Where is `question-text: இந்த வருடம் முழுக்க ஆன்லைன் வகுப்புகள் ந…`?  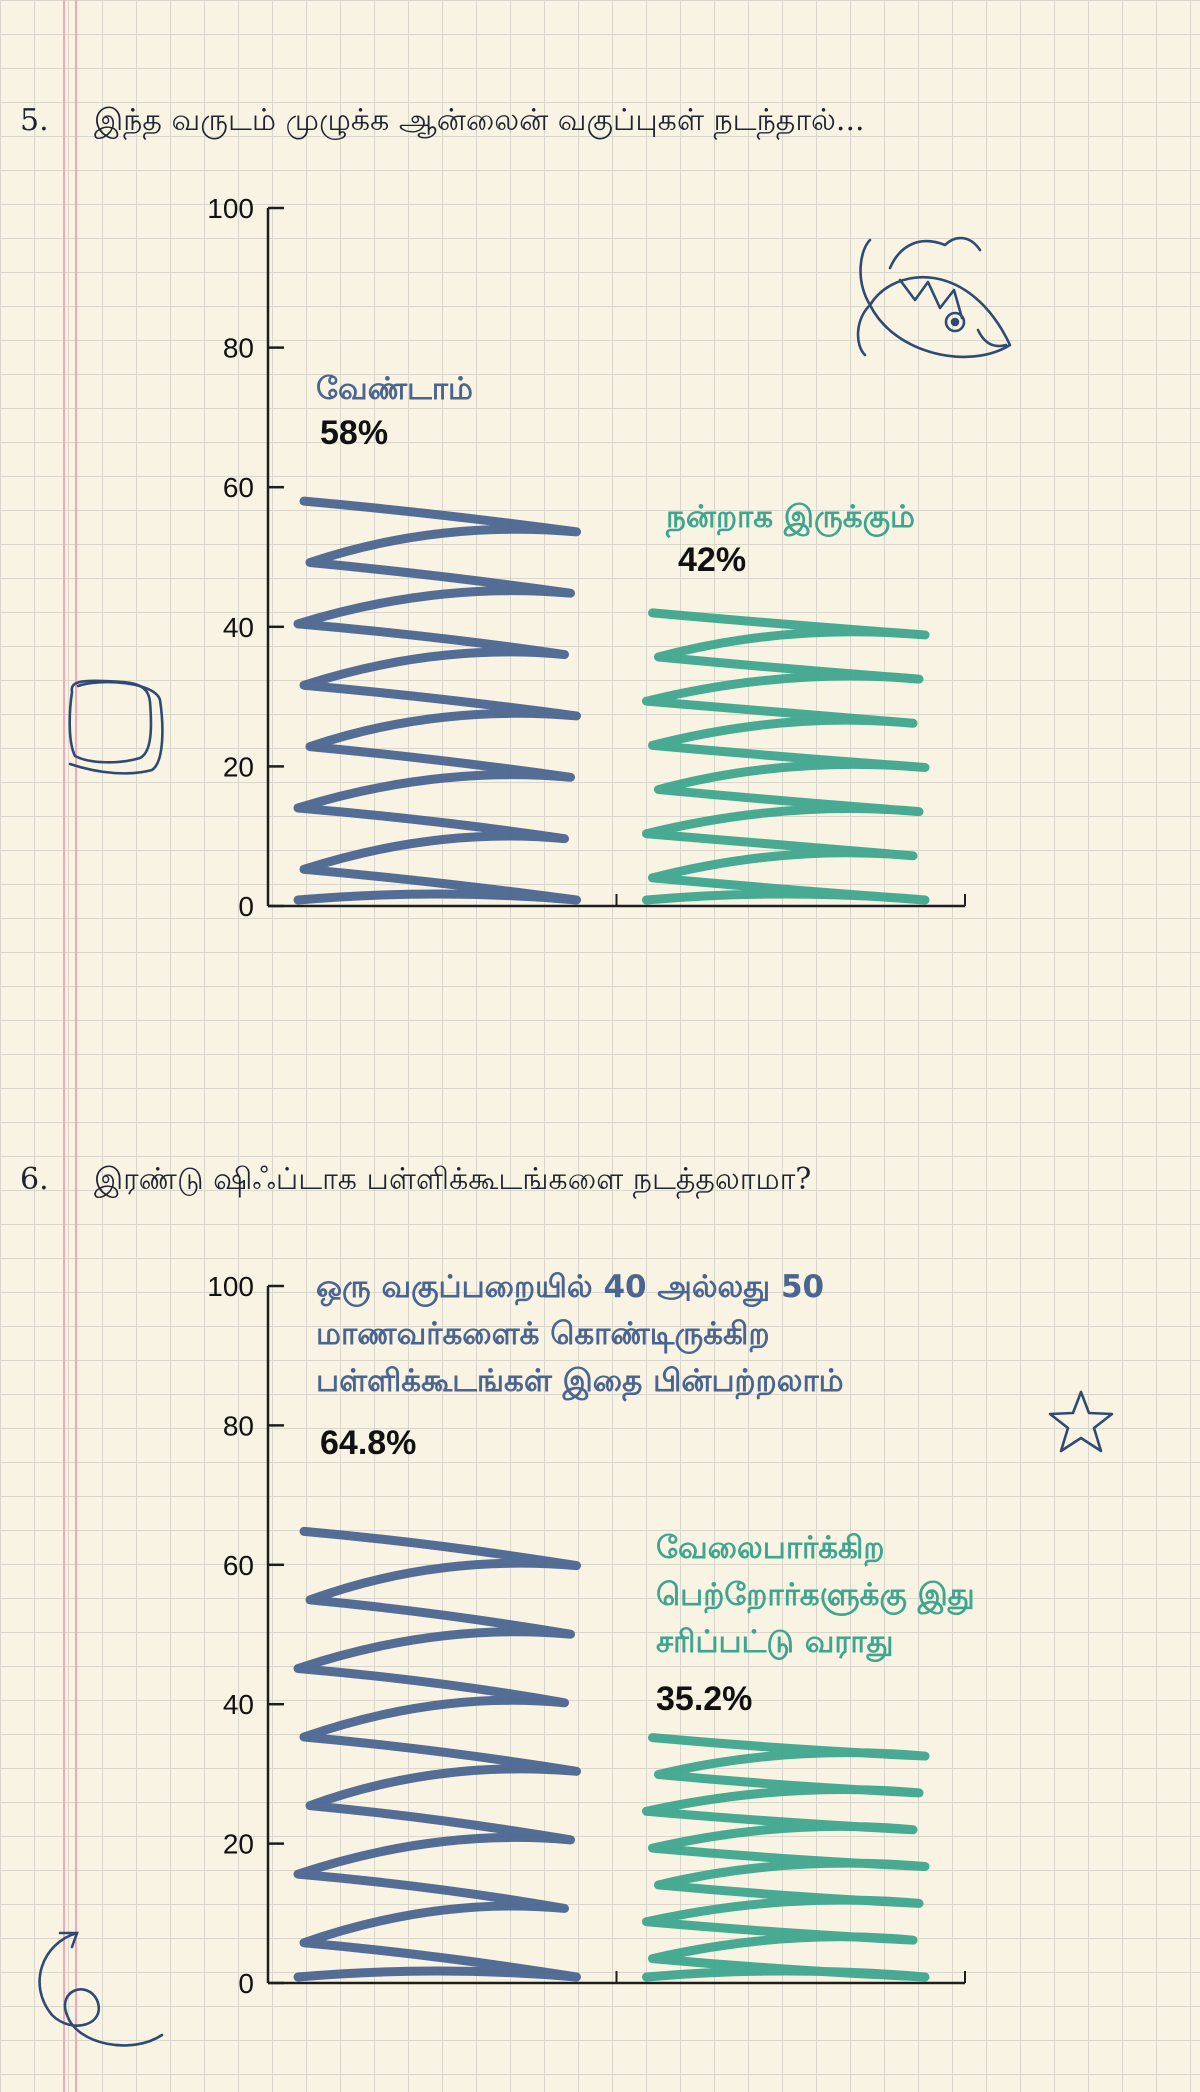
question-text: இந்த வருடம் முழுக்க ஆன்லைன் வகுப்புகள் ந… is located at coordinates (479, 120).